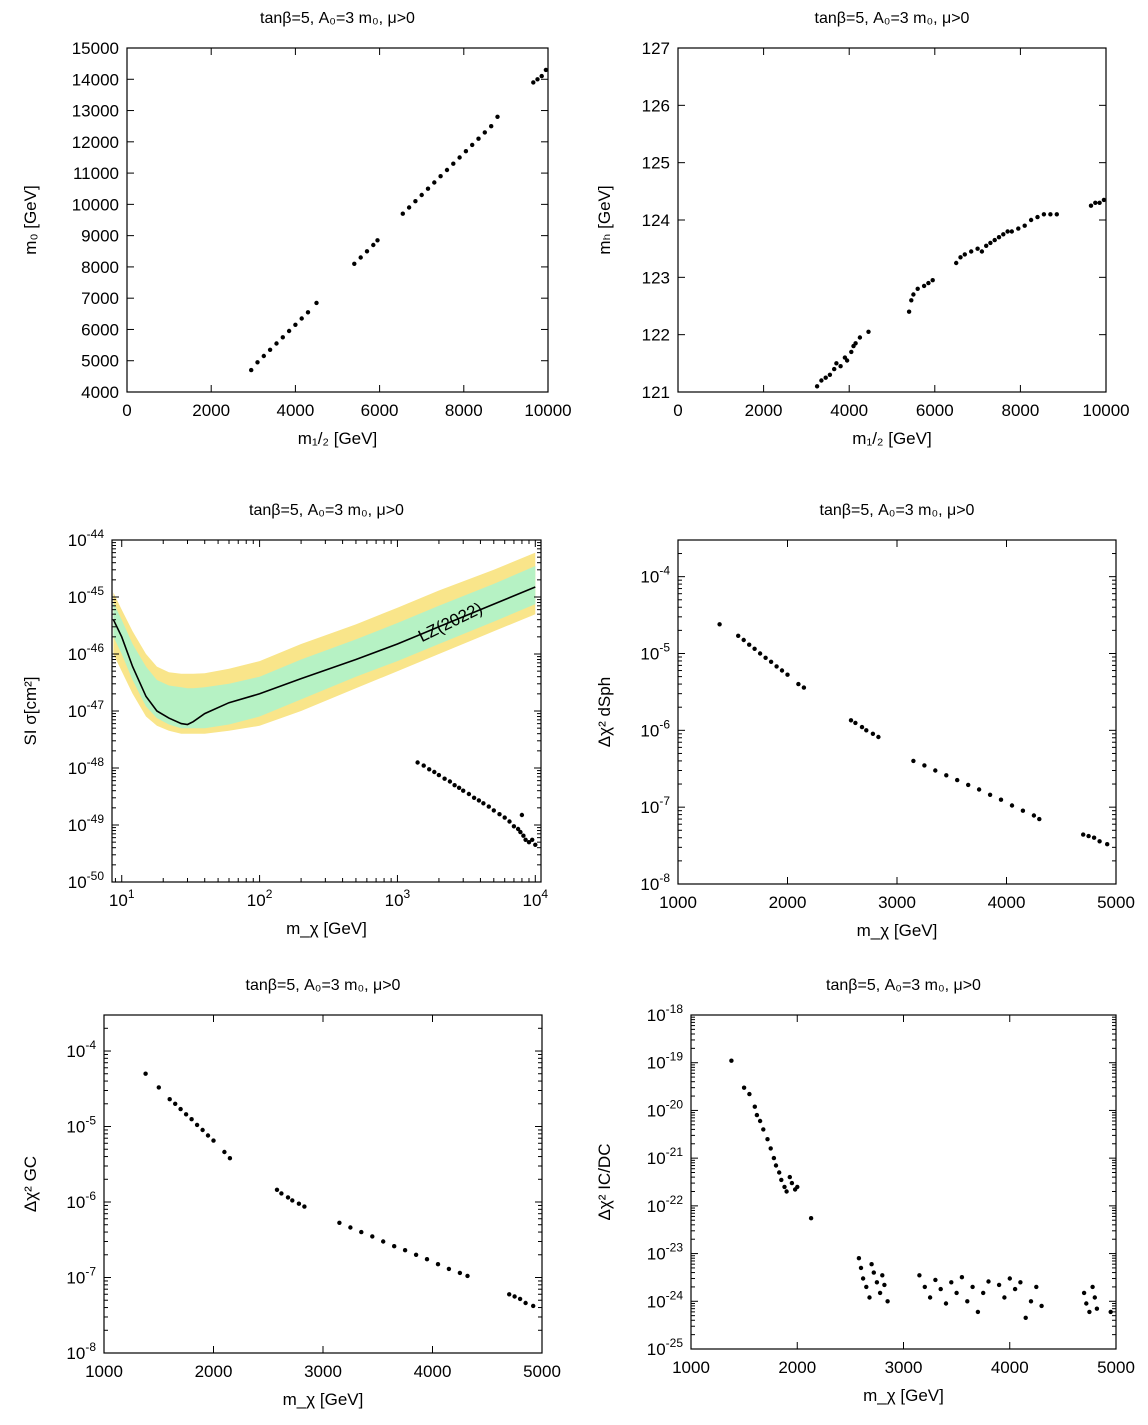 The image size is (1148, 1425). What do you see at coordinates (269, 894) in the screenshot?
I see `x-tick-label-exp: 2` at bounding box center [269, 894].